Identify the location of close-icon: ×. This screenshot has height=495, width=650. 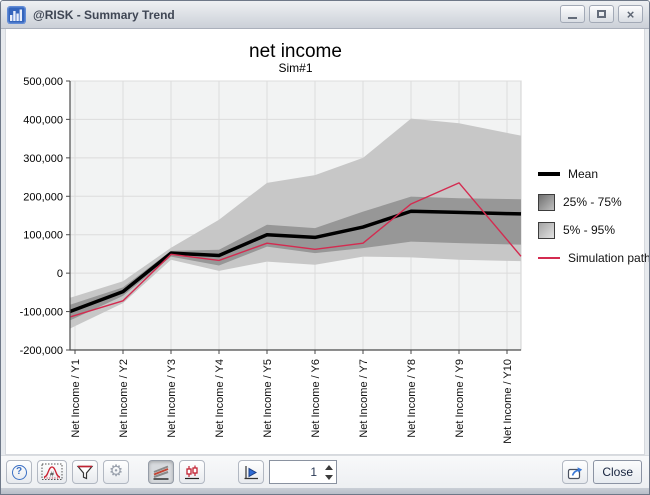
(630, 14).